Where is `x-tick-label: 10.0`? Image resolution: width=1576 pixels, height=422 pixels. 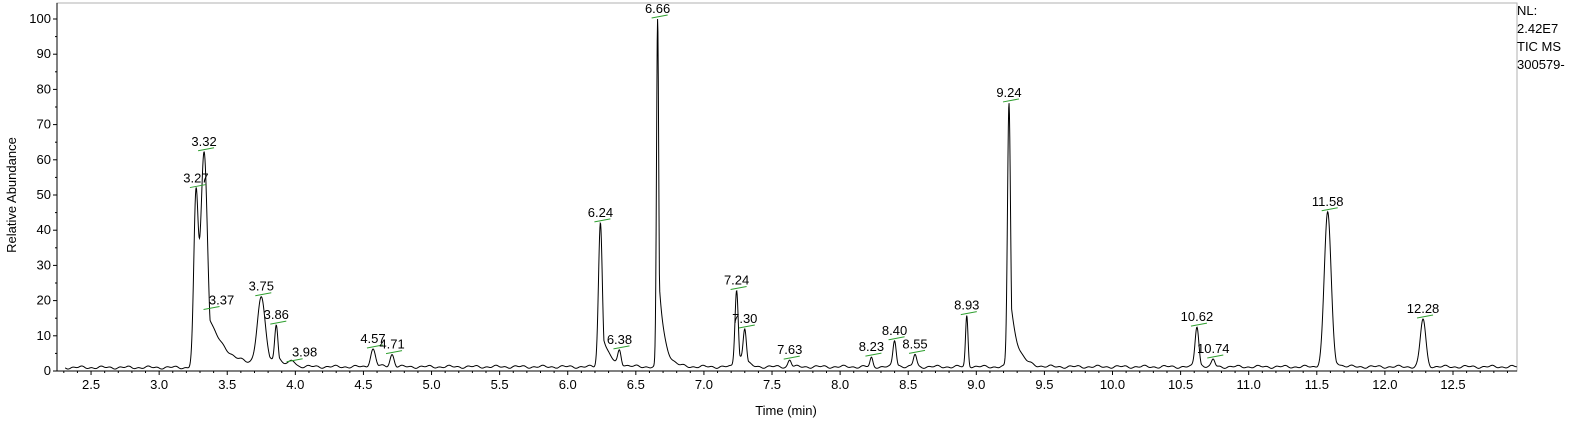
x-tick-label: 10.0 is located at coordinates (1112, 384).